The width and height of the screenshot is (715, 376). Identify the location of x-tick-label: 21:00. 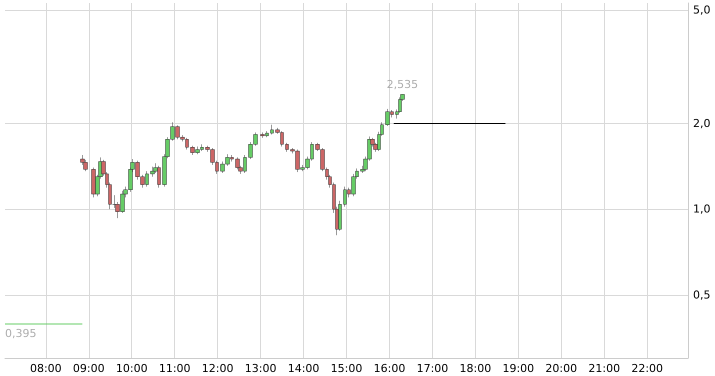
(604, 368).